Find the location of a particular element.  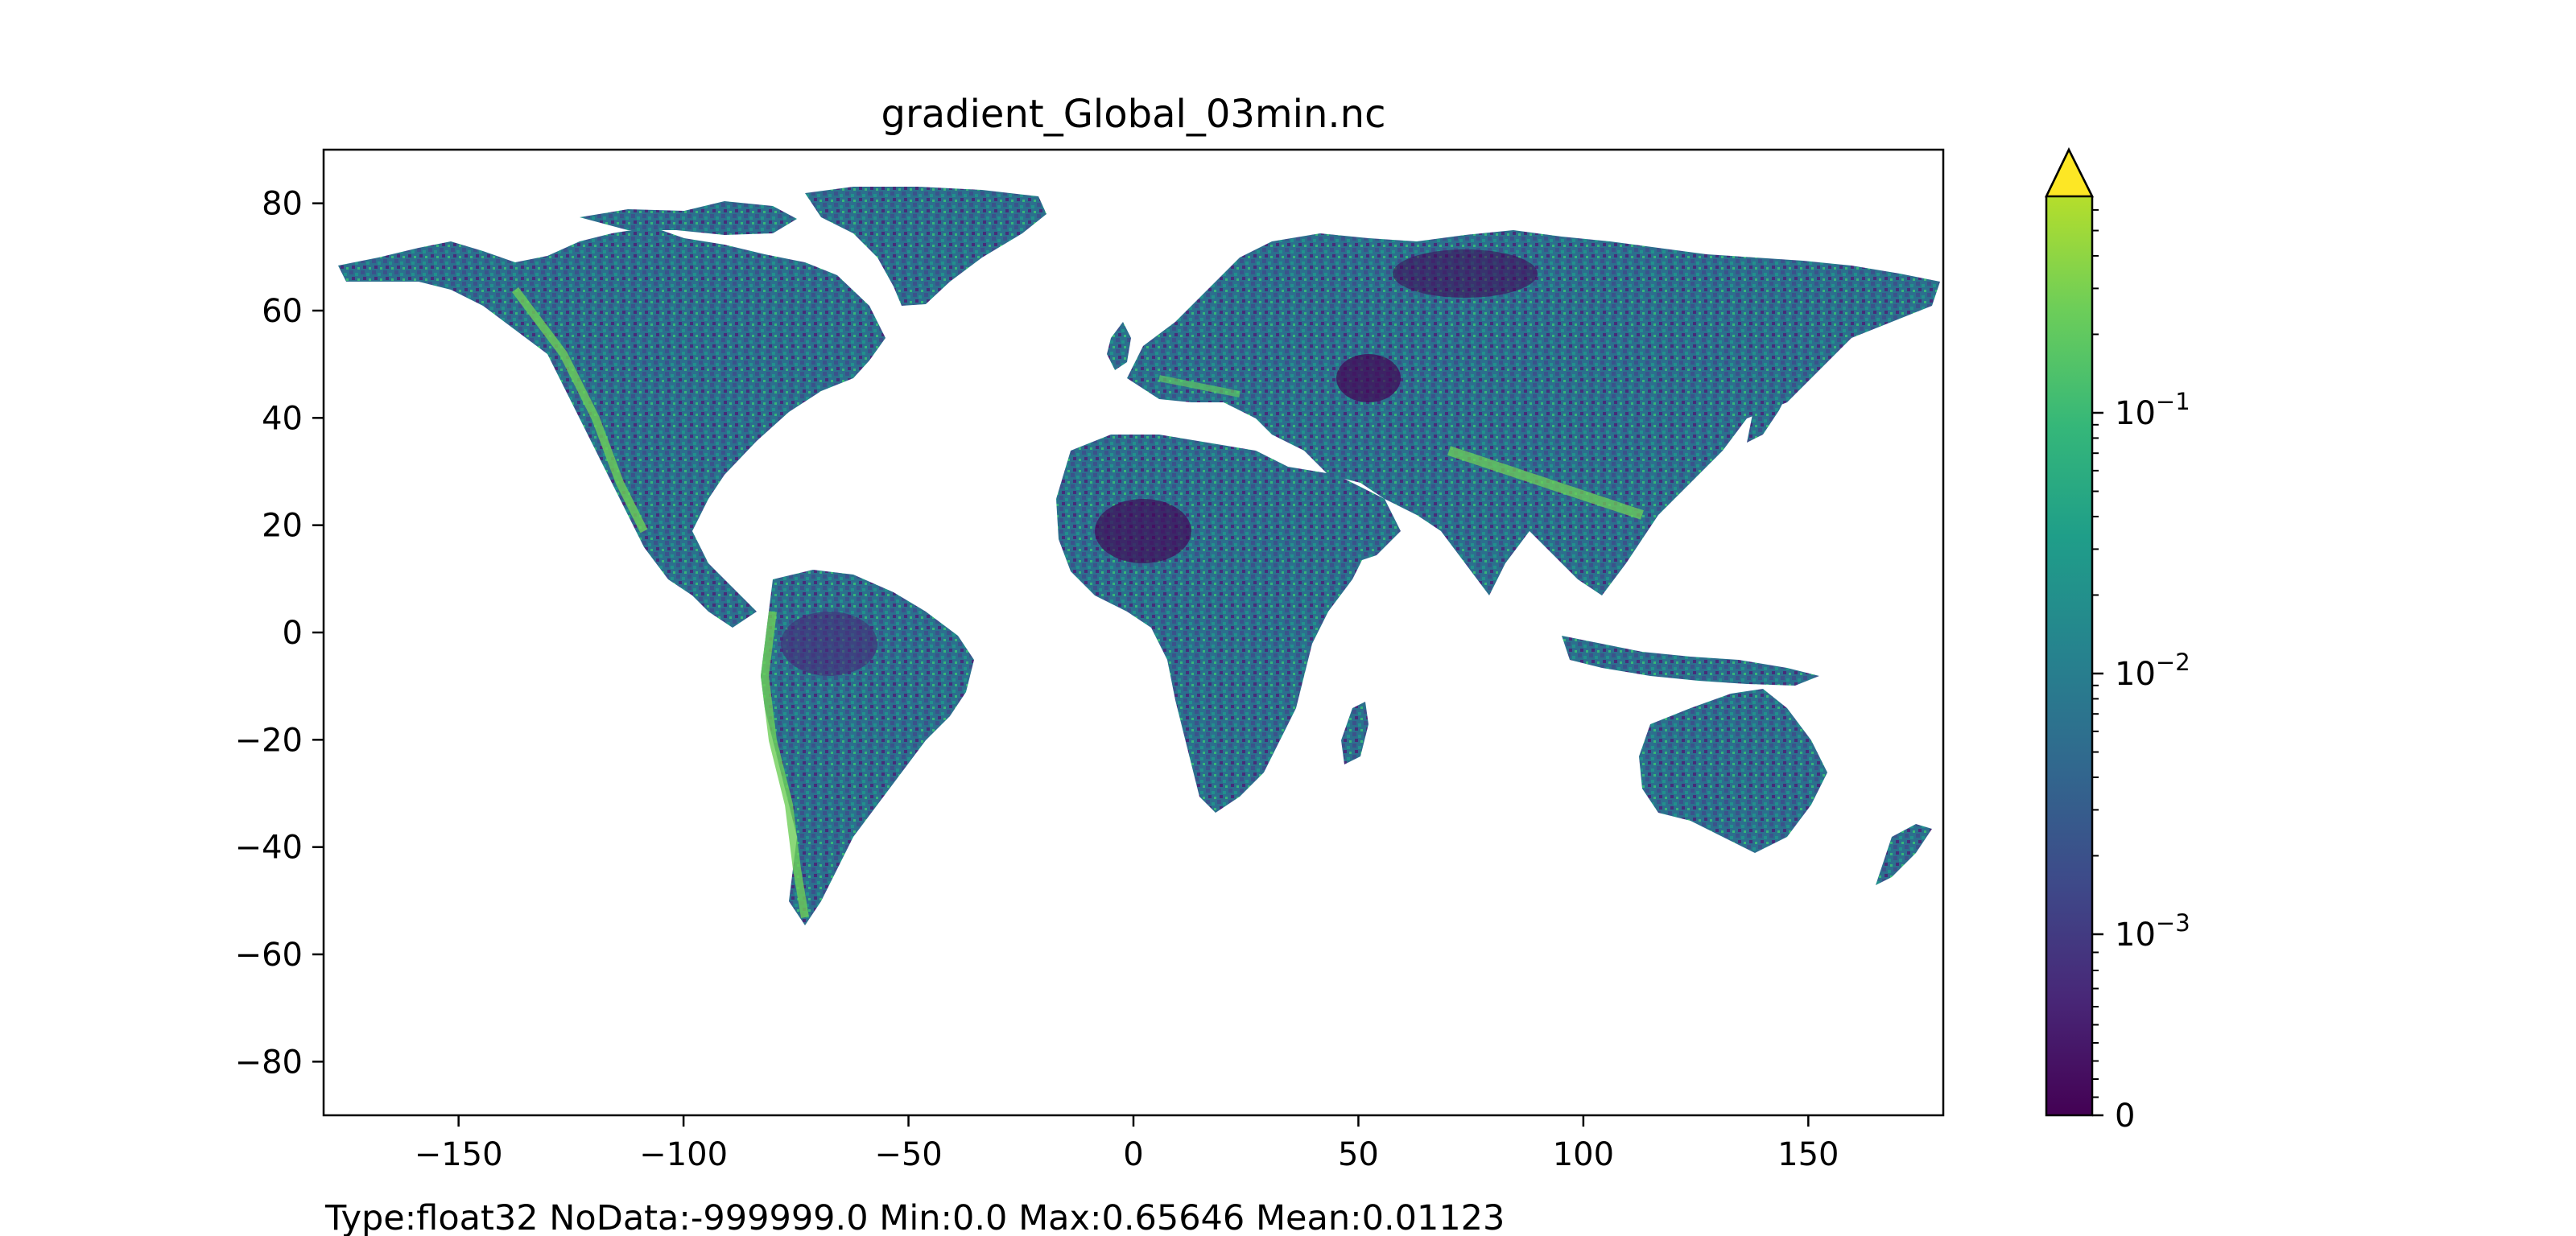

colorbar-ticks: 010−310−210−1 is located at coordinates (2141, 671).